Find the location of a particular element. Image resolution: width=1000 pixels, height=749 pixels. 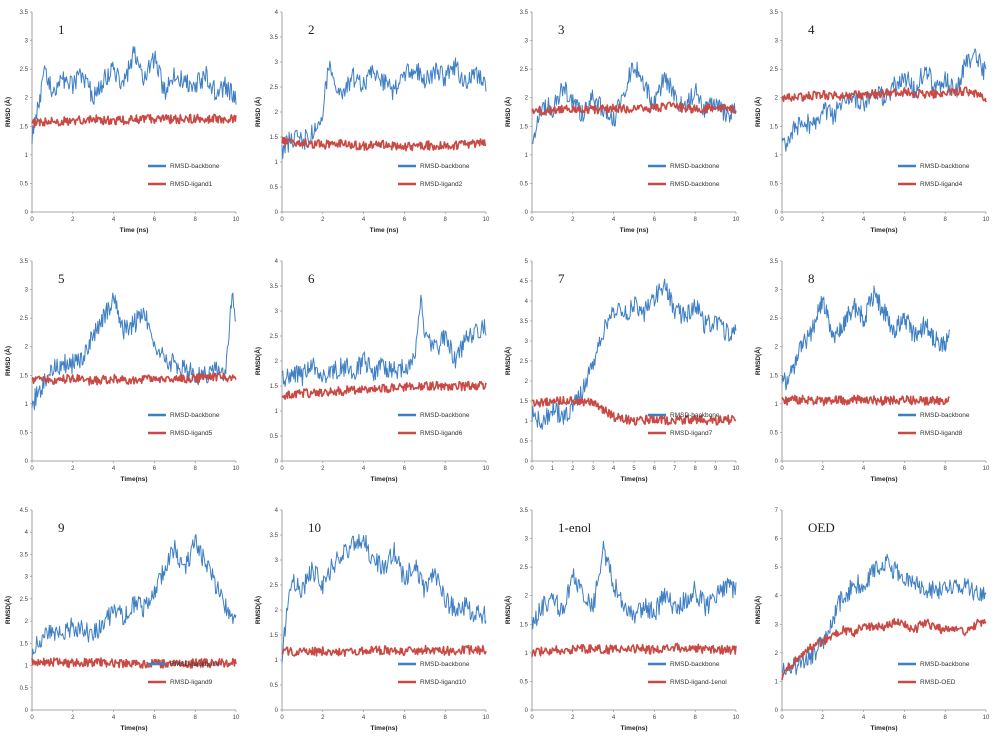

legend-label: RMSD-ligand2 is located at coordinates (441, 184).